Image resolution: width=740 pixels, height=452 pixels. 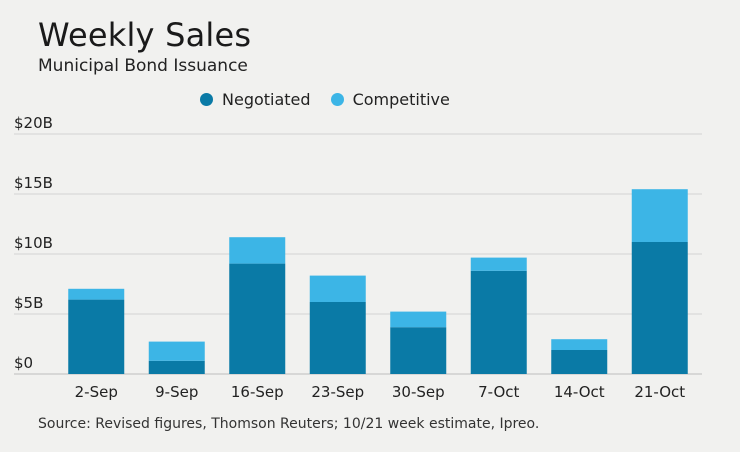 What do you see at coordinates (33, 183) in the screenshot?
I see `y-tick-label: $15B` at bounding box center [33, 183].